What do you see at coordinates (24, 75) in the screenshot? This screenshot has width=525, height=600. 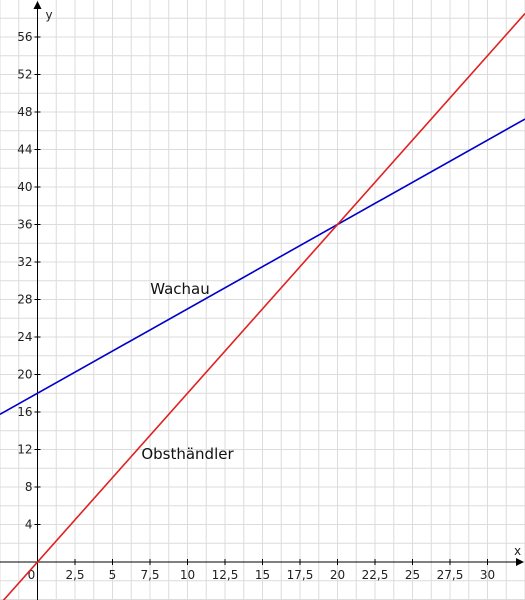 I see `y-tick-label: 52` at bounding box center [24, 75].